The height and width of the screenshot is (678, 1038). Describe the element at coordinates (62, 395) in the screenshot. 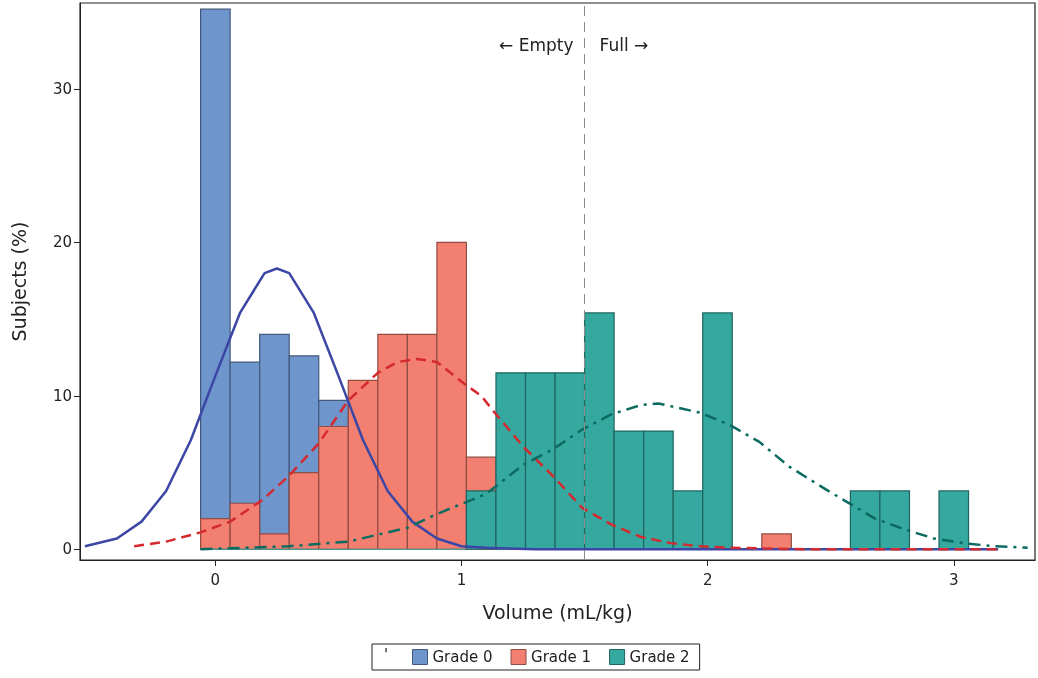

I see `y-tick-label: 10` at that location.